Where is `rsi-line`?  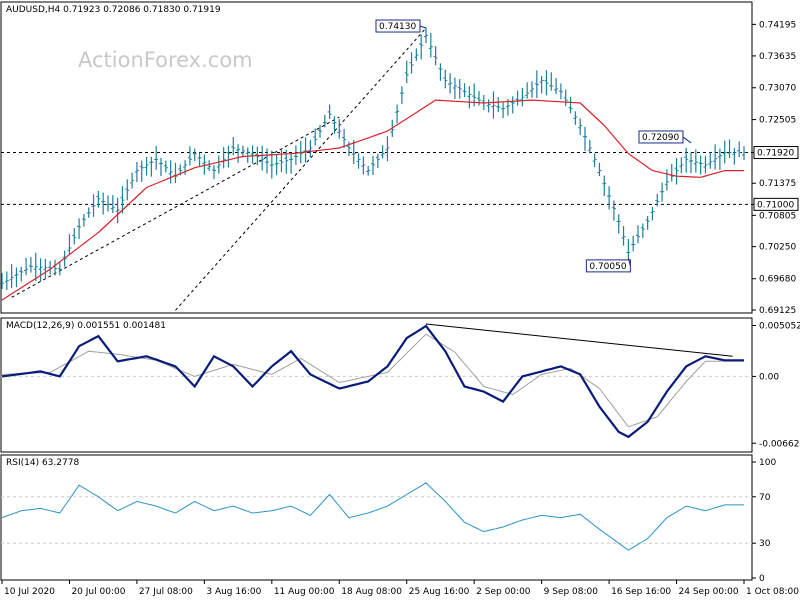
rsi-line is located at coordinates (372, 516).